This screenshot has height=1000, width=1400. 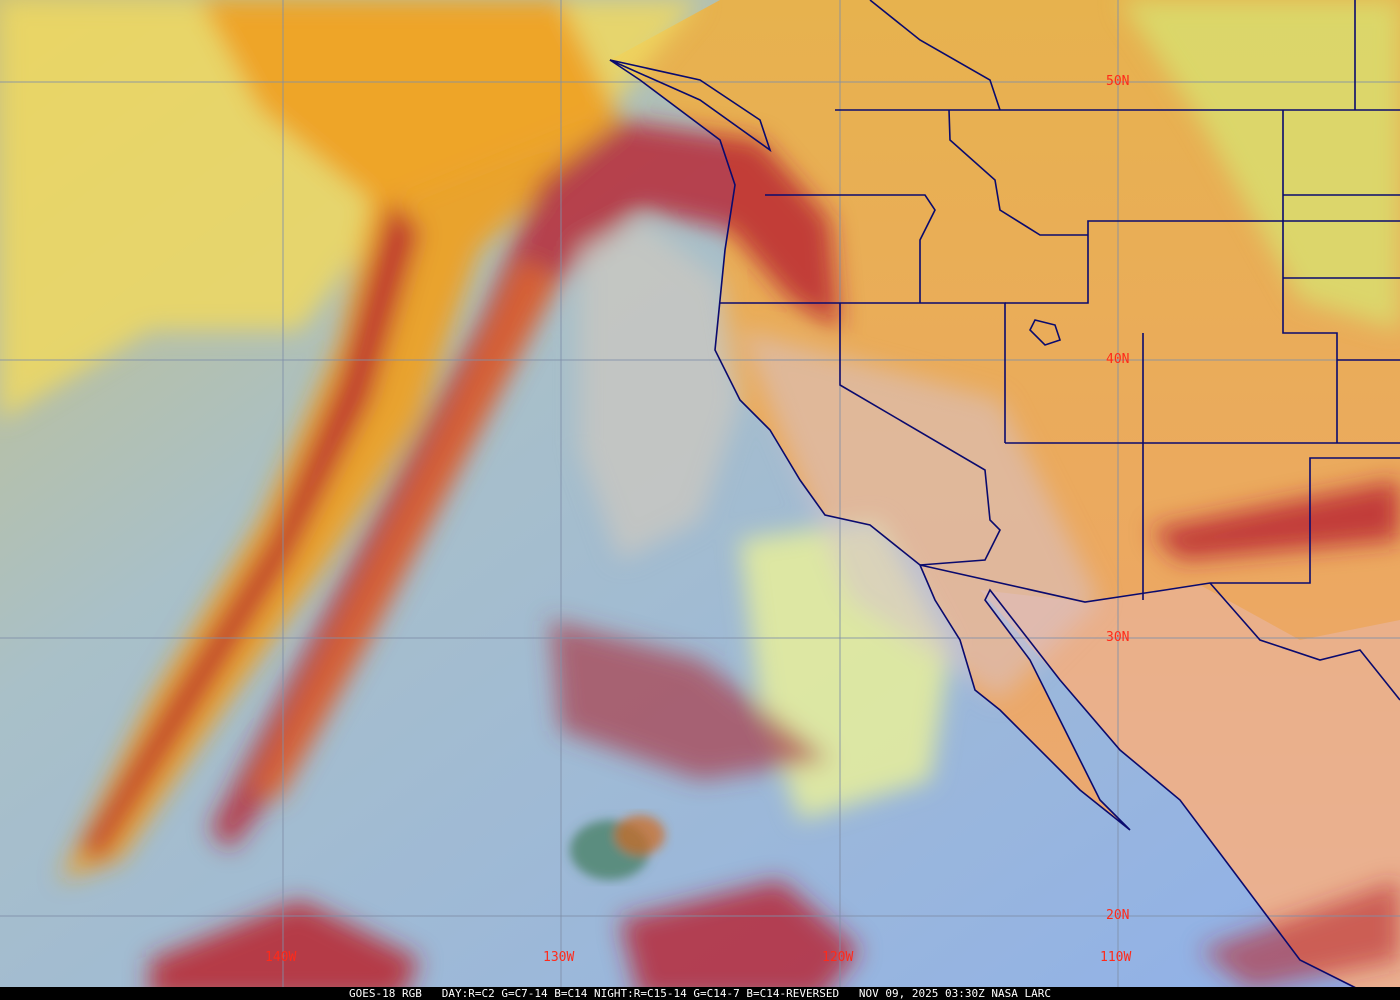 I want to click on lon-label-120w: 120W, so click(x=837, y=957).